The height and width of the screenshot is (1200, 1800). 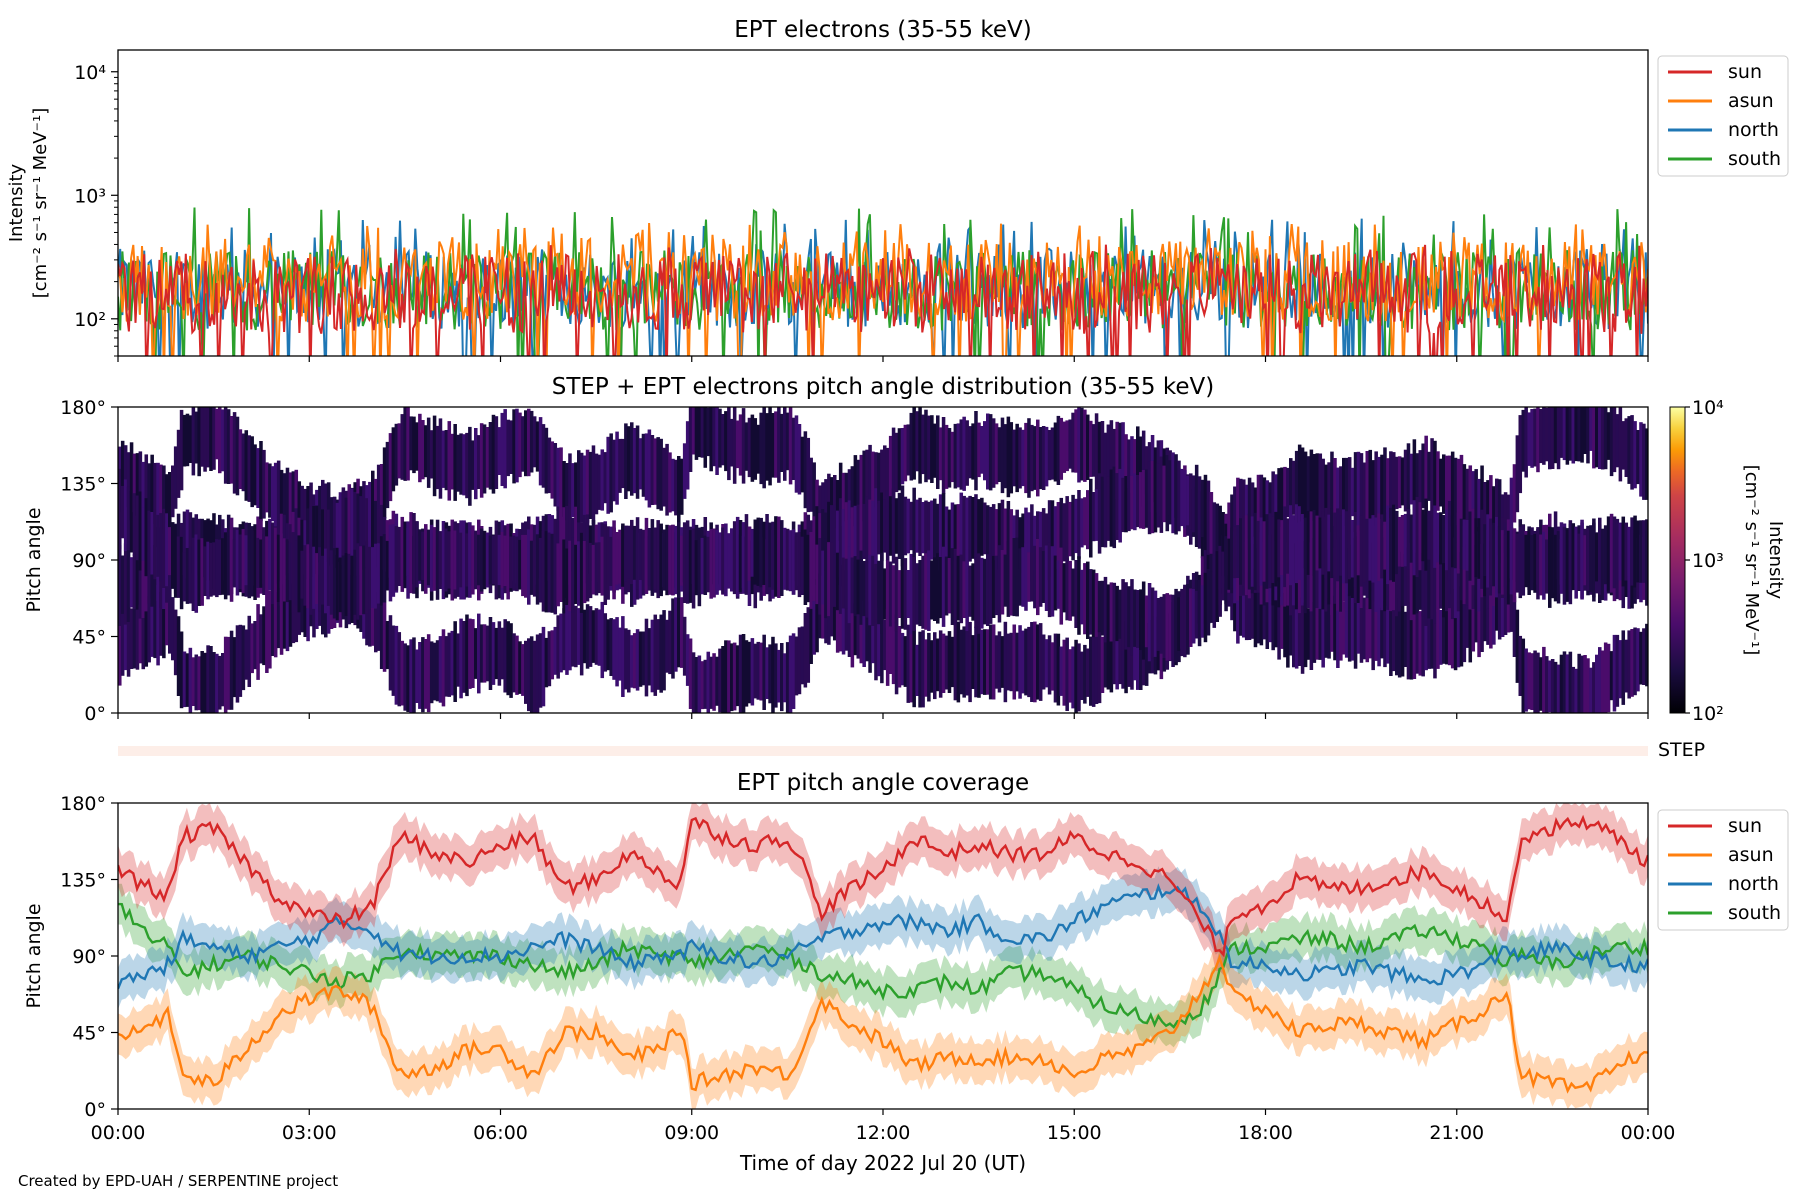 What do you see at coordinates (40, 203) in the screenshot?
I see `panel1-ylabel-line2: [cm⁻² s⁻¹ sr⁻¹ MeV⁻¹]` at bounding box center [40, 203].